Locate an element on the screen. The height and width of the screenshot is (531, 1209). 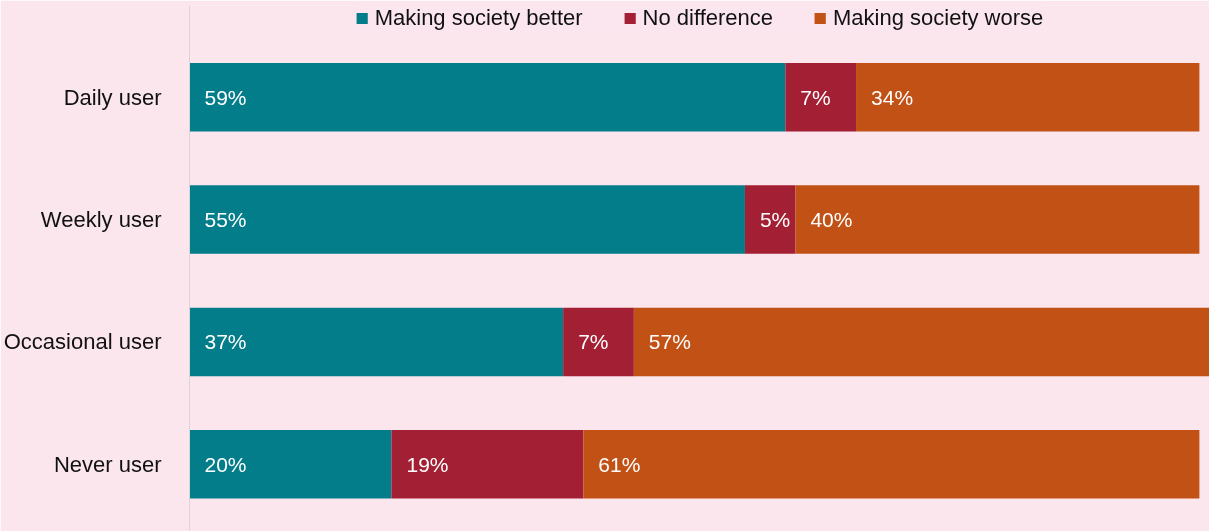
data-label: 37% is located at coordinates (225, 342).